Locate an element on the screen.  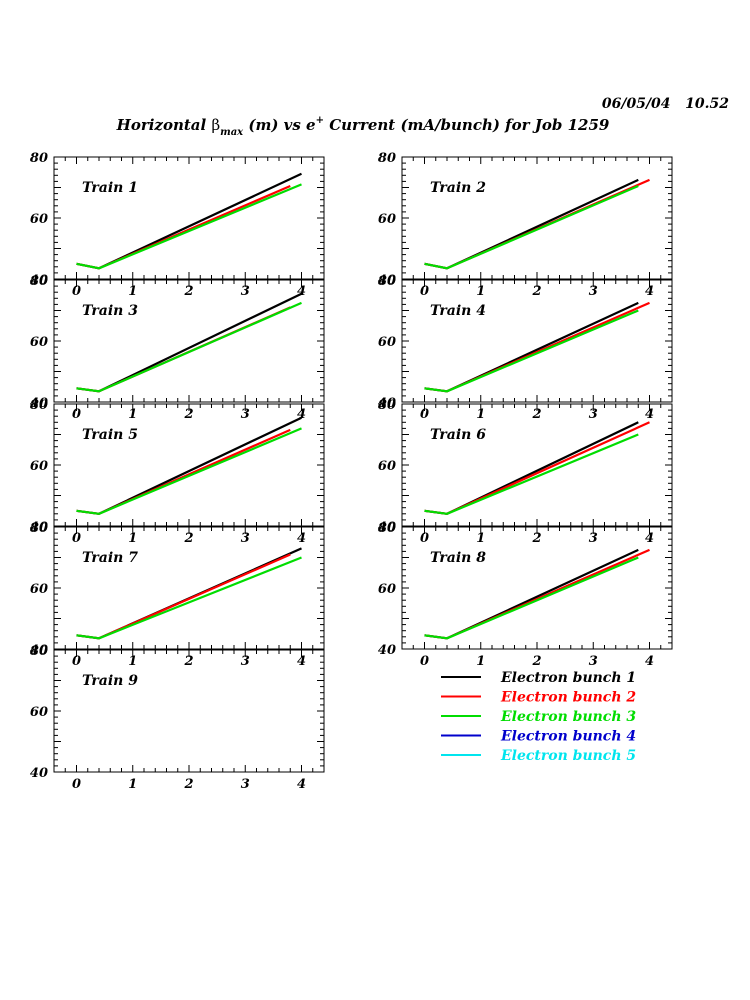
legend-label: Electron bunch 2 is located at coordinates (568, 698).